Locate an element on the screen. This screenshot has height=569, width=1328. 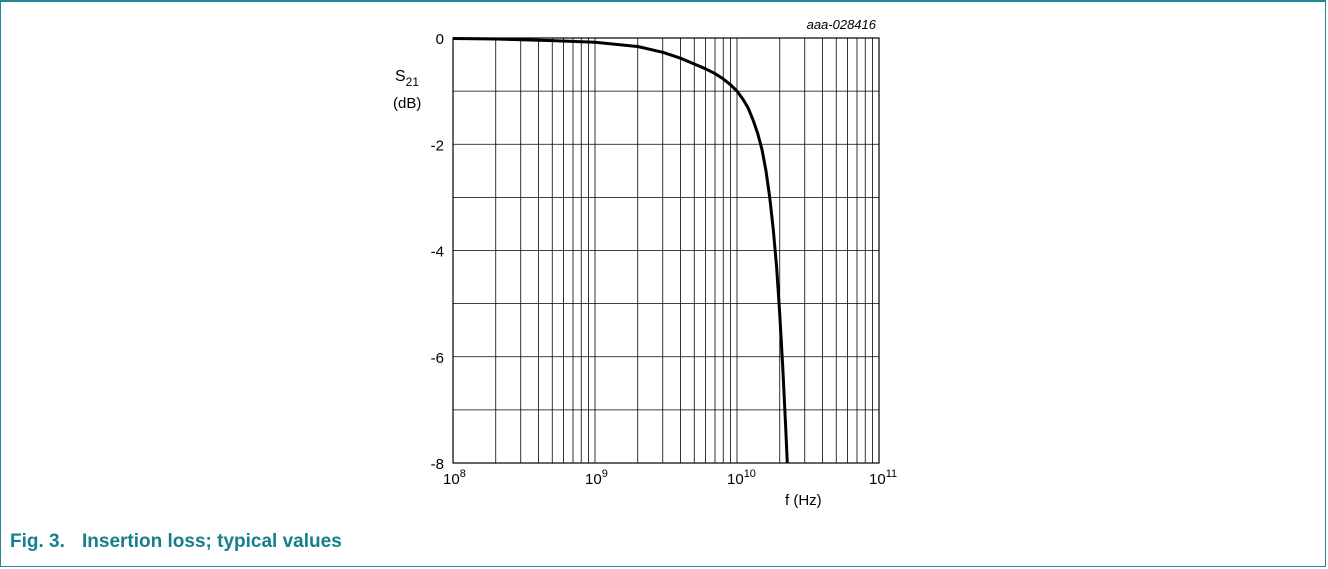
figure-number: Fig. 3. is located at coordinates (37, 541).